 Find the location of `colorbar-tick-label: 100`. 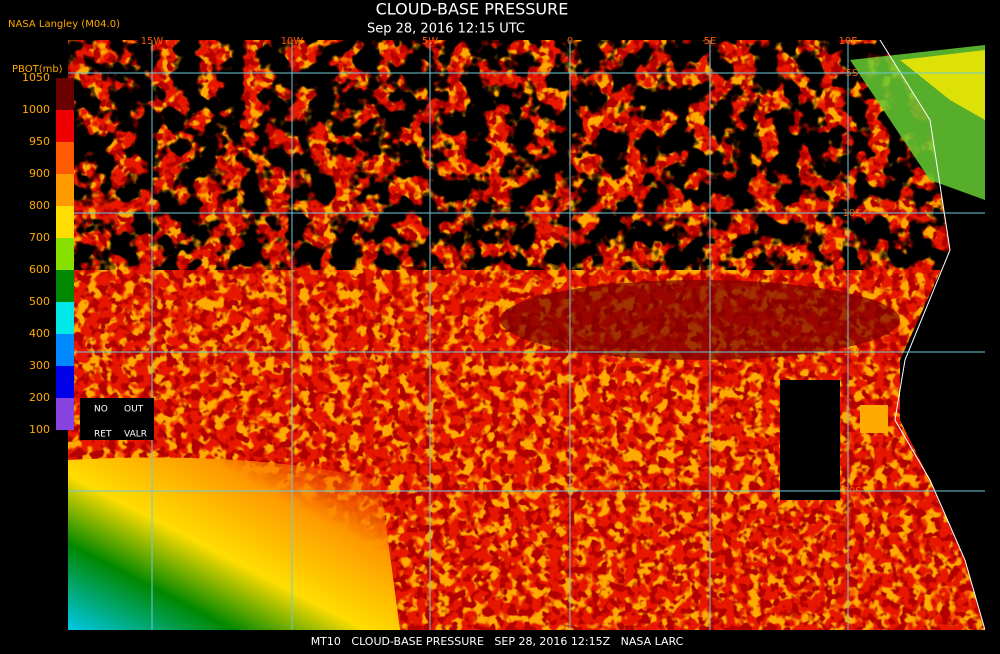

colorbar-tick-label: 100 is located at coordinates (39, 429).